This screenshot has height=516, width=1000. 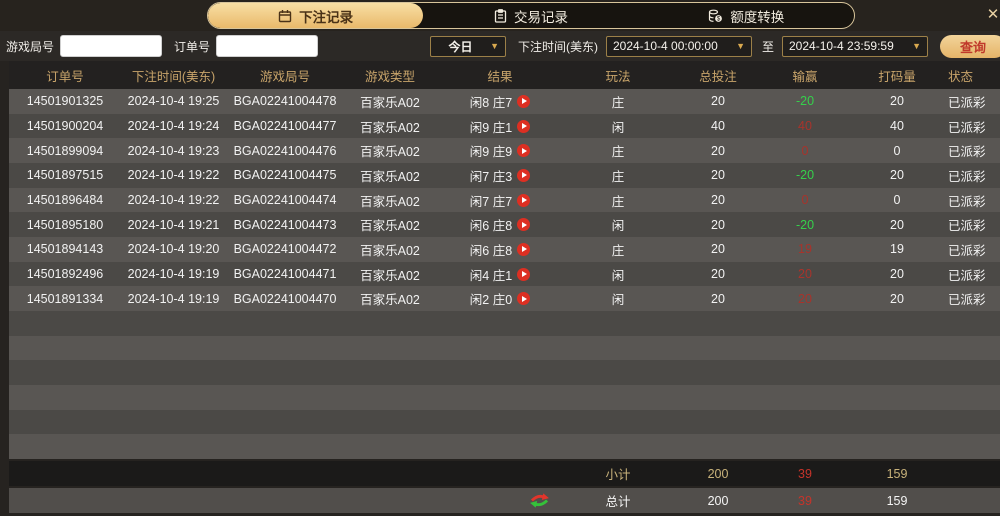 What do you see at coordinates (500, 76) in the screenshot?
I see `column-header: 结果` at bounding box center [500, 76].